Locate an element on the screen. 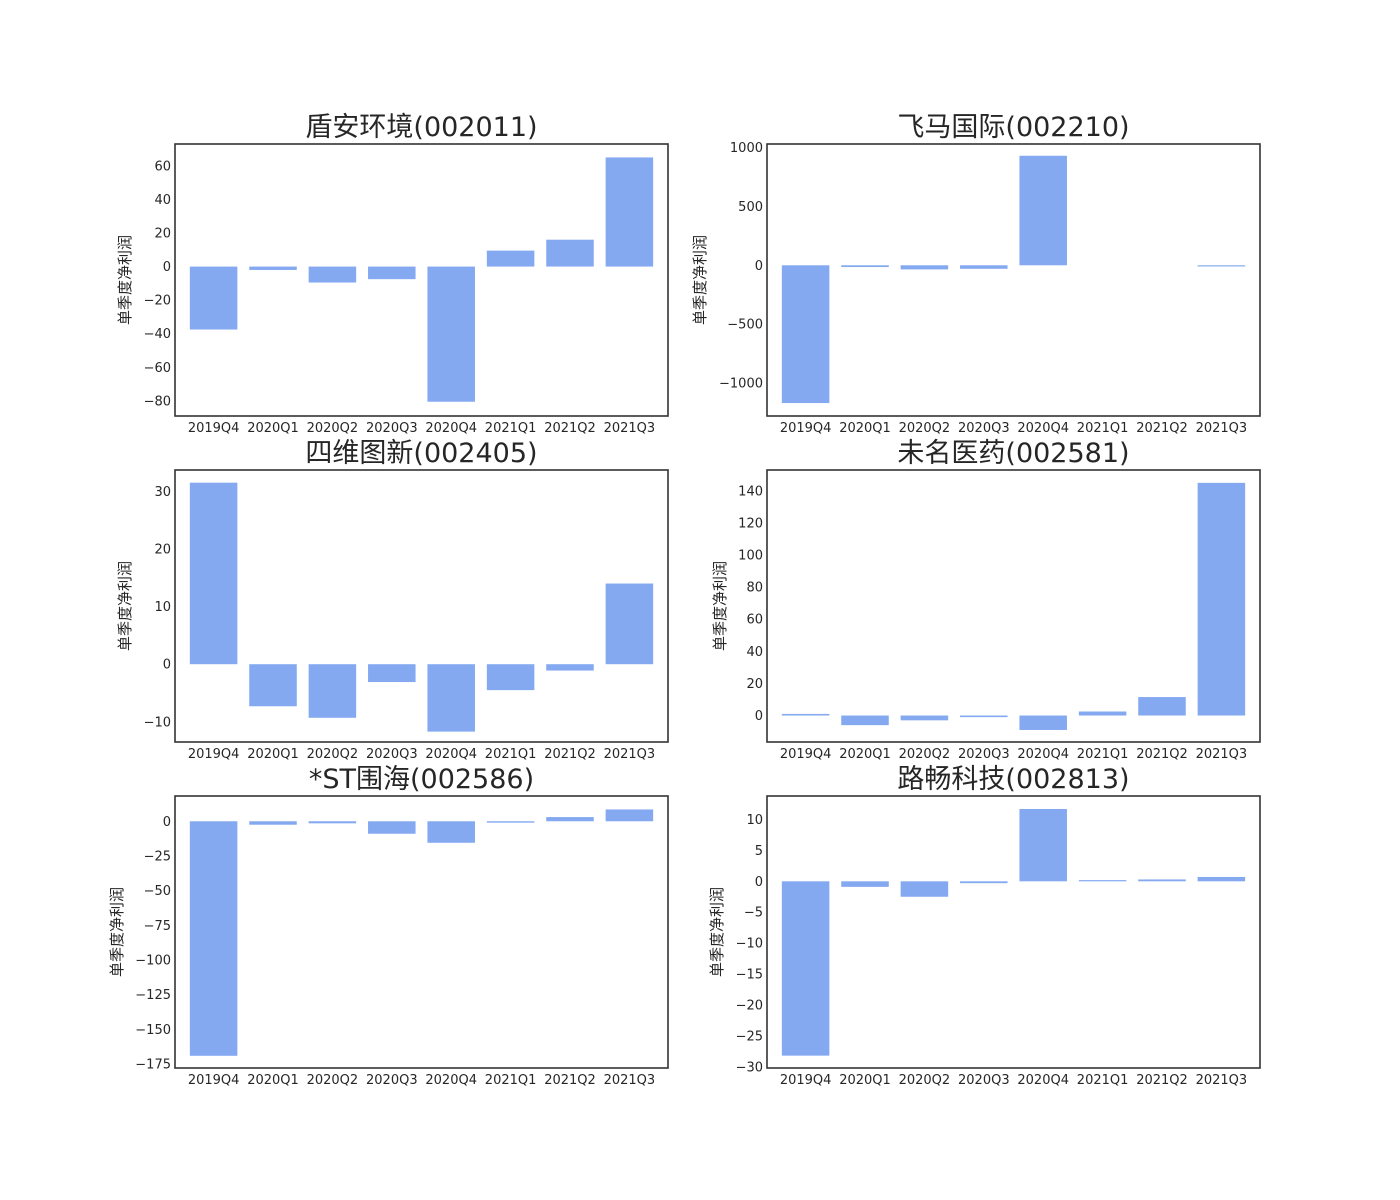 The width and height of the screenshot is (1400, 1200). y-tick-label: −10 is located at coordinates (749, 944).